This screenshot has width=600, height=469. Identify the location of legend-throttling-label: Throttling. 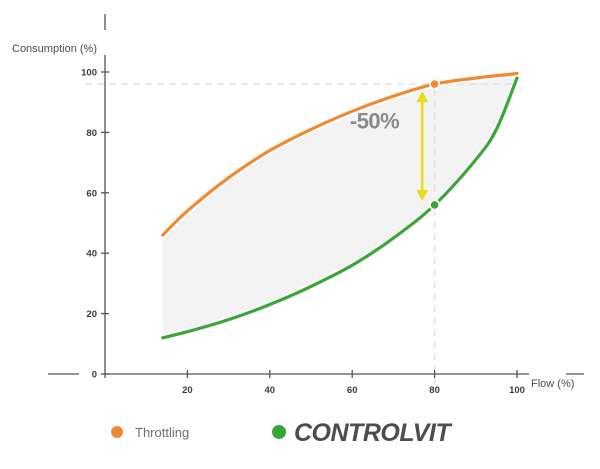
(162, 432).